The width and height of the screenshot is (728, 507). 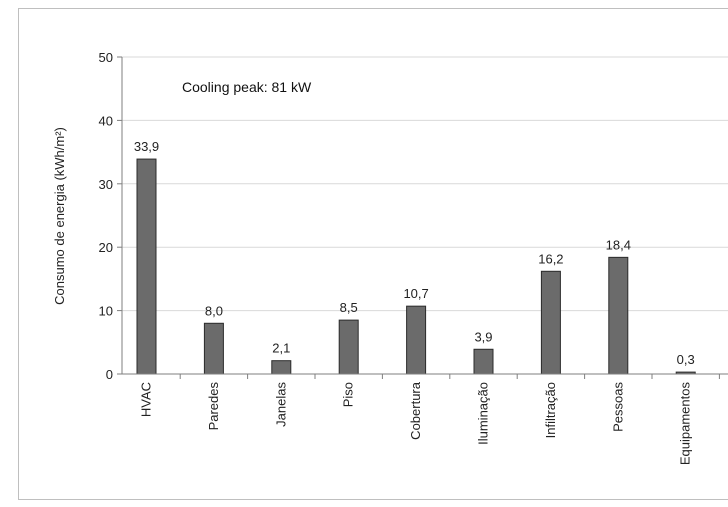 I want to click on value-label: 33,9, so click(x=146, y=146).